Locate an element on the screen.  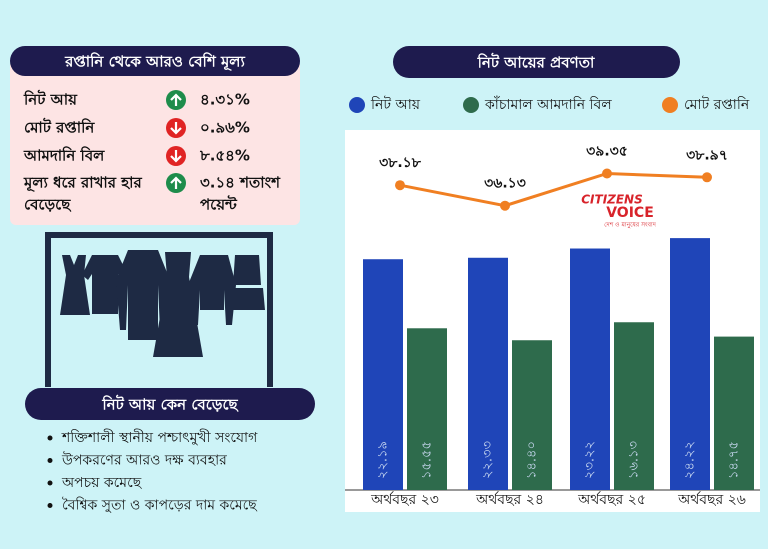
stat-value: ৪.৩১% is located at coordinates (225, 100).